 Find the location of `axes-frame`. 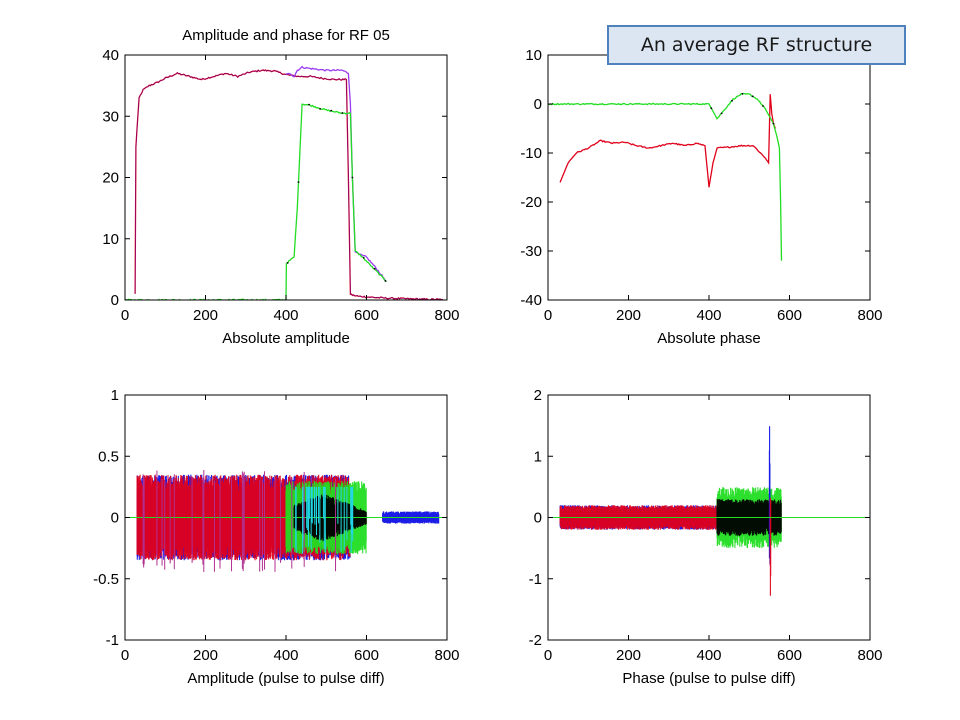

axes-frame is located at coordinates (709, 177).